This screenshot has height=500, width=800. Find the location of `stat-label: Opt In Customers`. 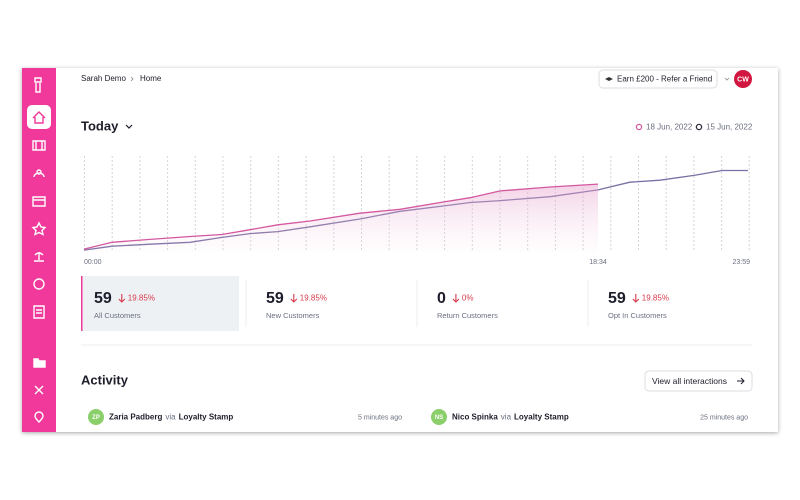

stat-label: Opt In Customers is located at coordinates (637, 315).